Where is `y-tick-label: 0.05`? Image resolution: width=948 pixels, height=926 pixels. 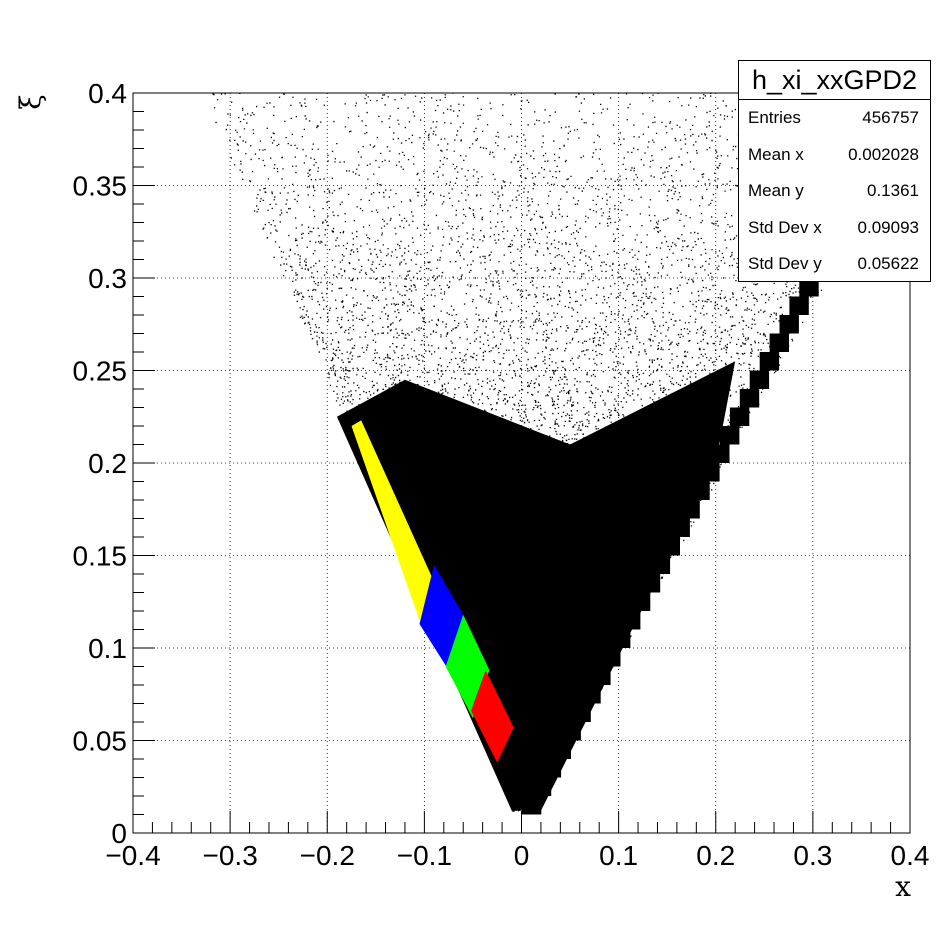
y-tick-label: 0.05 is located at coordinates (100, 741).